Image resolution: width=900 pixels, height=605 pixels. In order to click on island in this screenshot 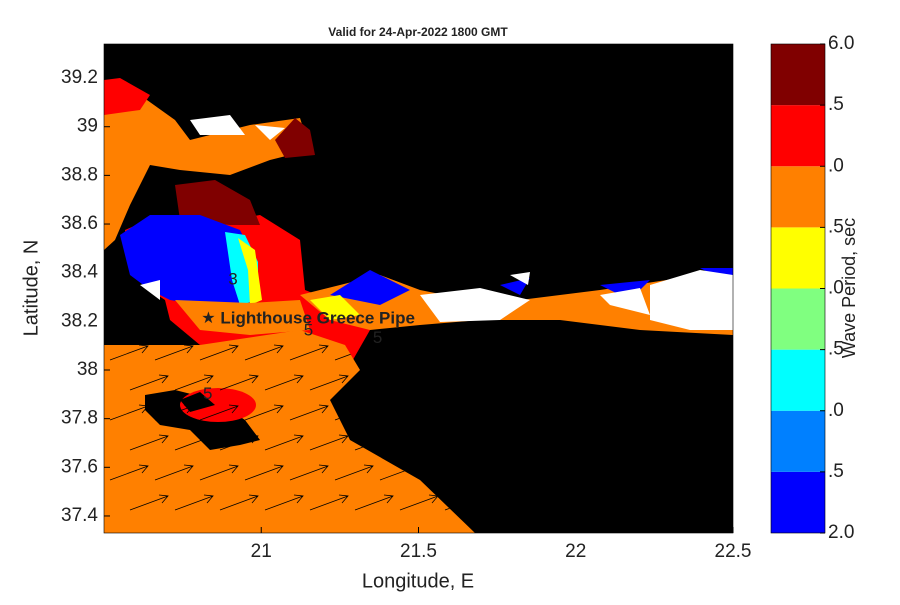, I will do `click(197, 402)`.